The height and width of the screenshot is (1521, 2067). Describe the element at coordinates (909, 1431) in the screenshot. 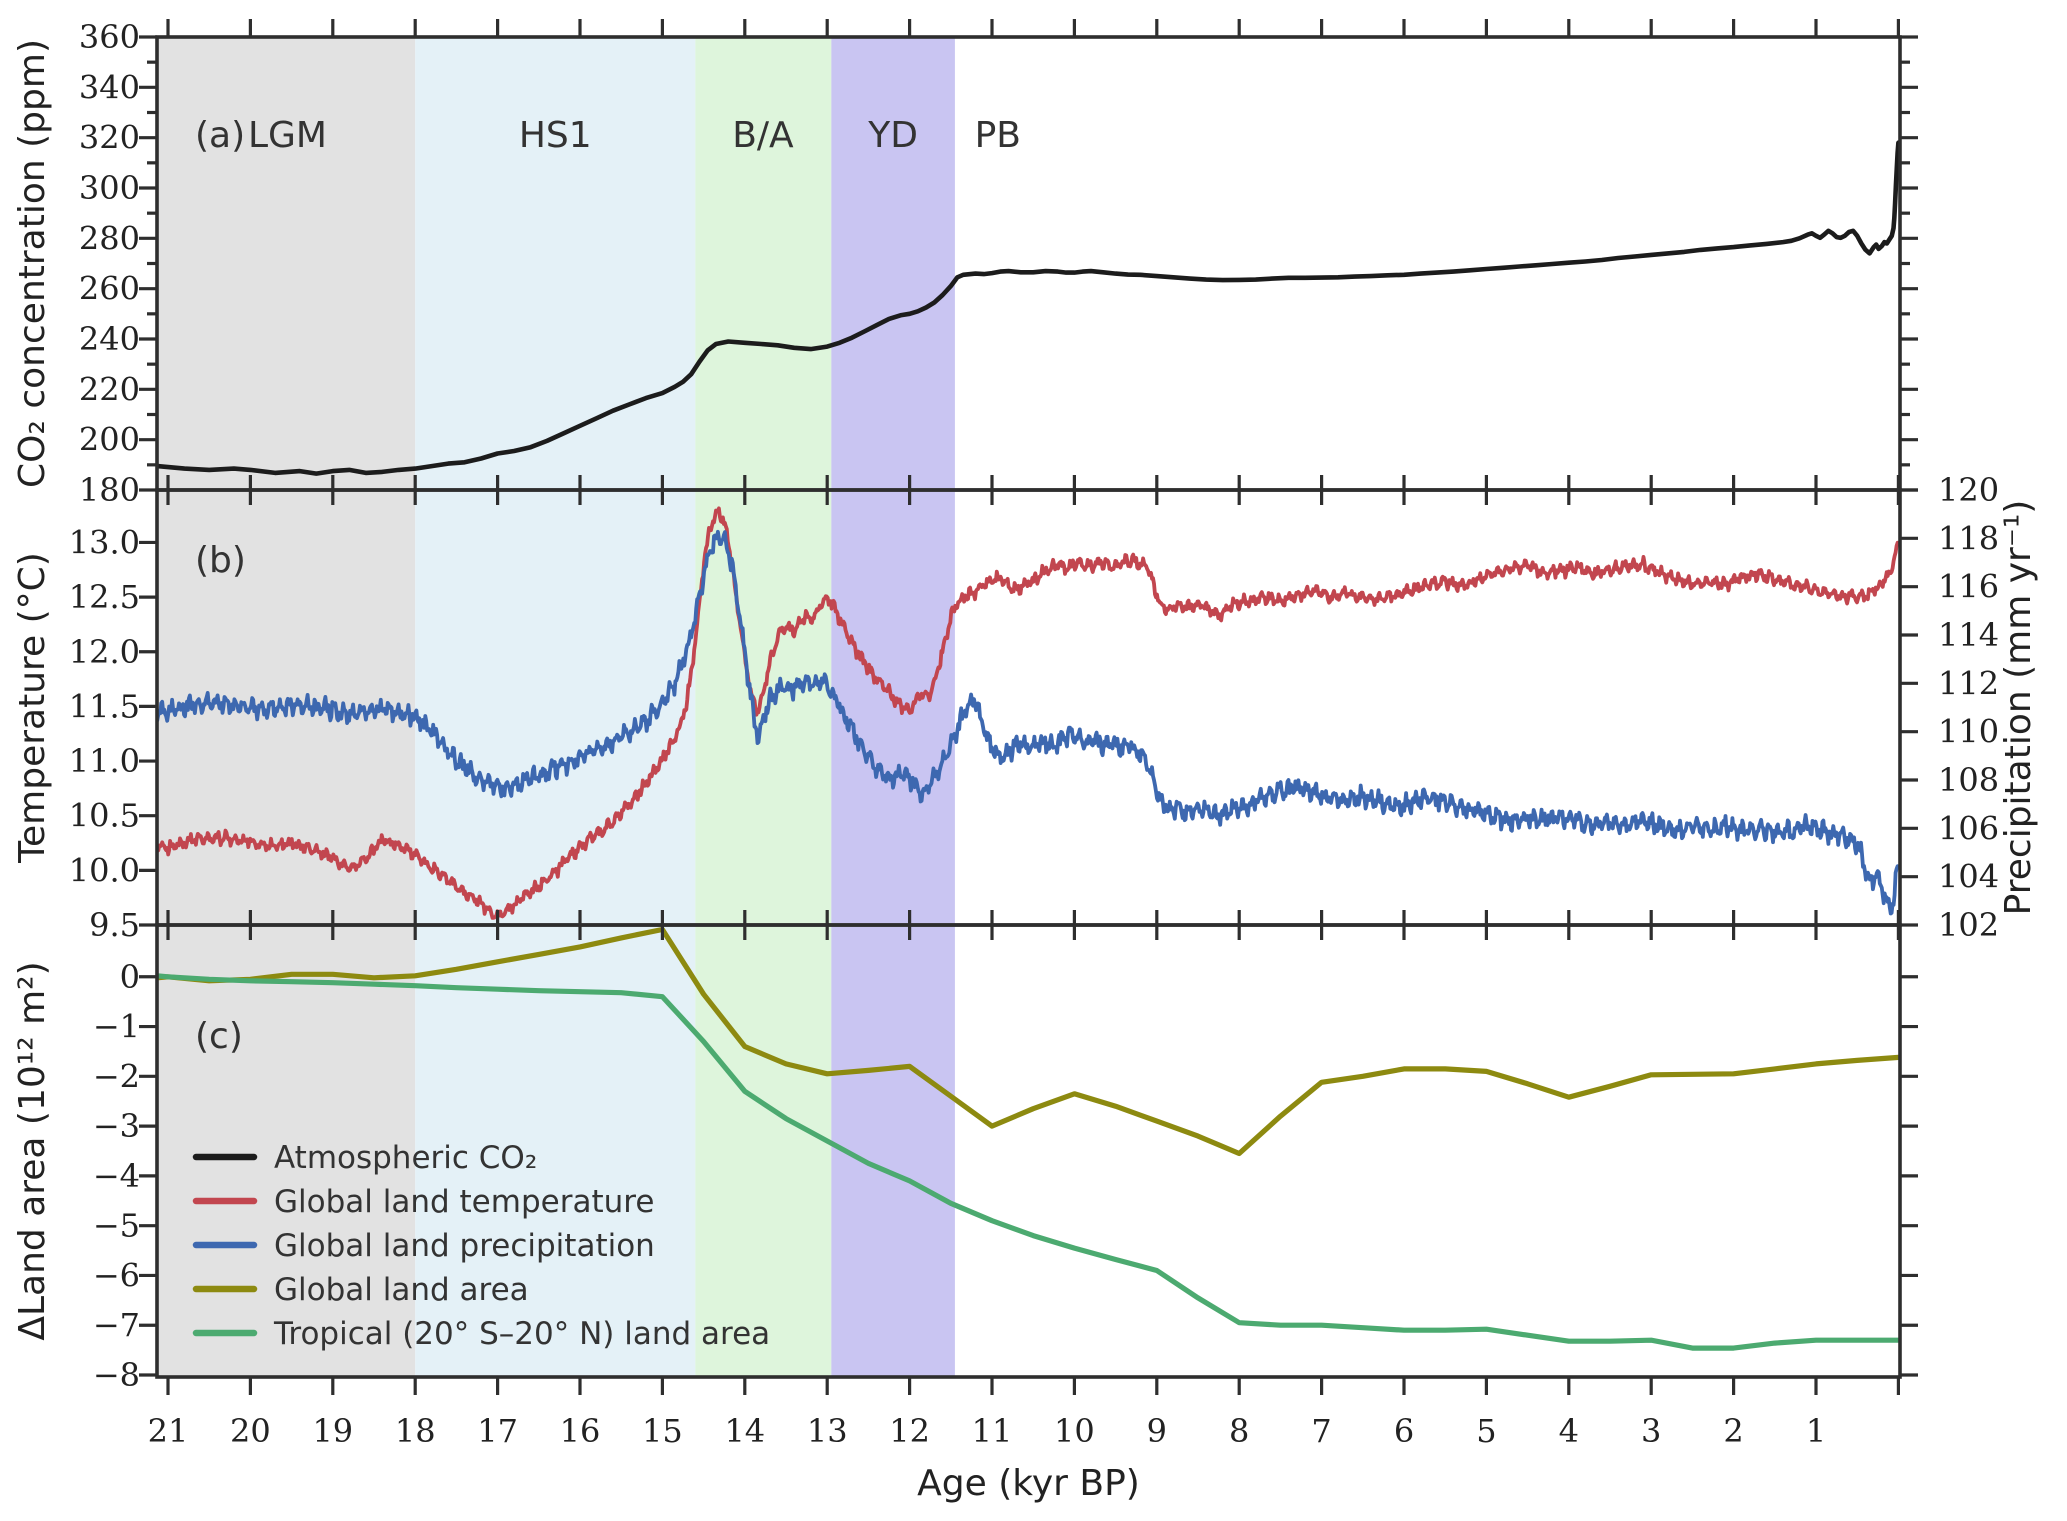

I see `x-tick-label: 12` at that location.